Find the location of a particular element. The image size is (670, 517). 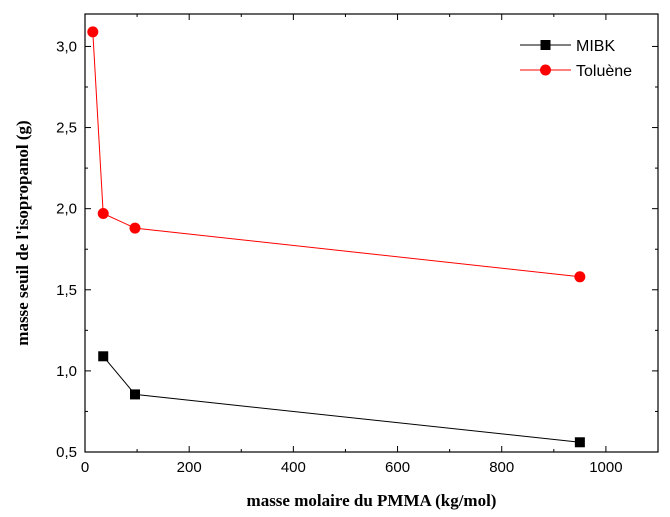

x-tick-label: 0 is located at coordinates (85, 467).